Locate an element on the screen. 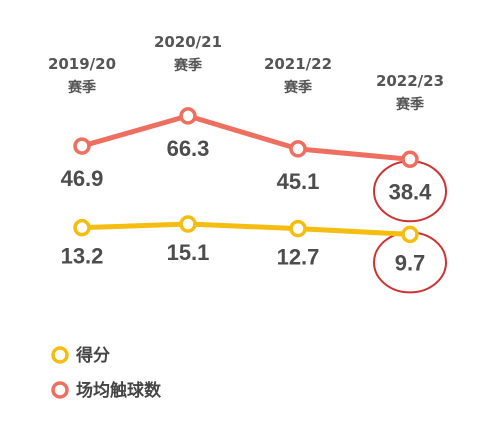 The width and height of the screenshot is (500, 440). legend-marker-score is located at coordinates (60, 355).